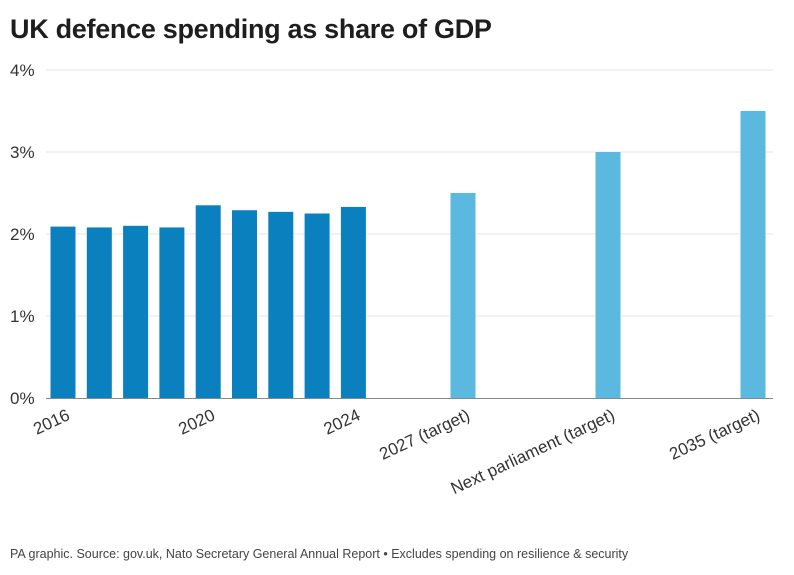 The image size is (794, 575). I want to click on bar-2018, so click(136, 311).